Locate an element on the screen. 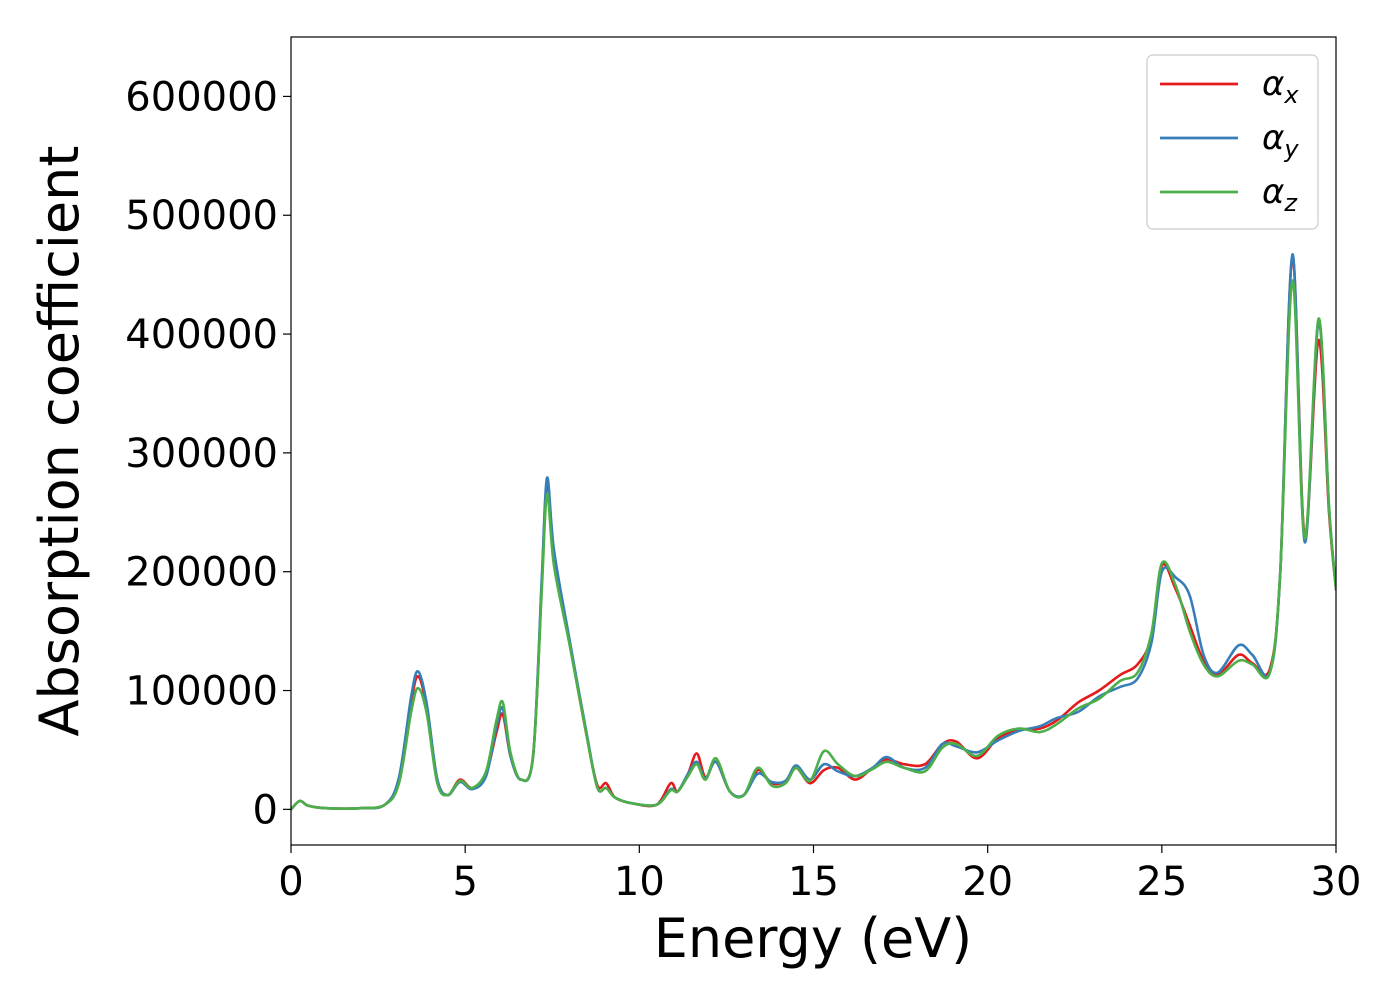 This screenshot has height=1000, width=1400. x-tick-label: 5 is located at coordinates (464, 882).